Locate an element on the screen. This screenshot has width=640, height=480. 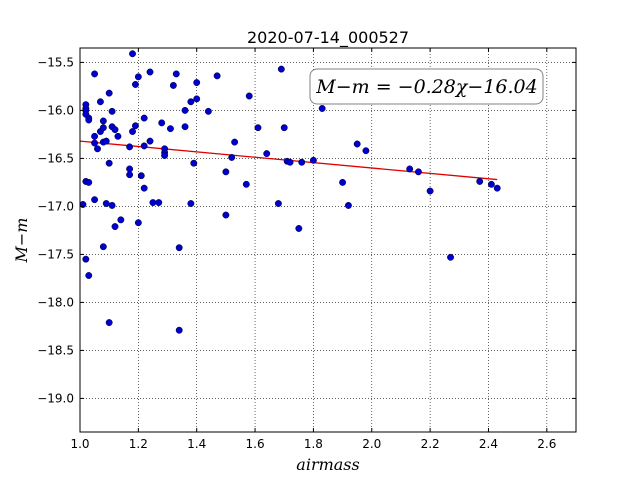
y-tick-label: −16.5 is located at coordinates (55, 158).